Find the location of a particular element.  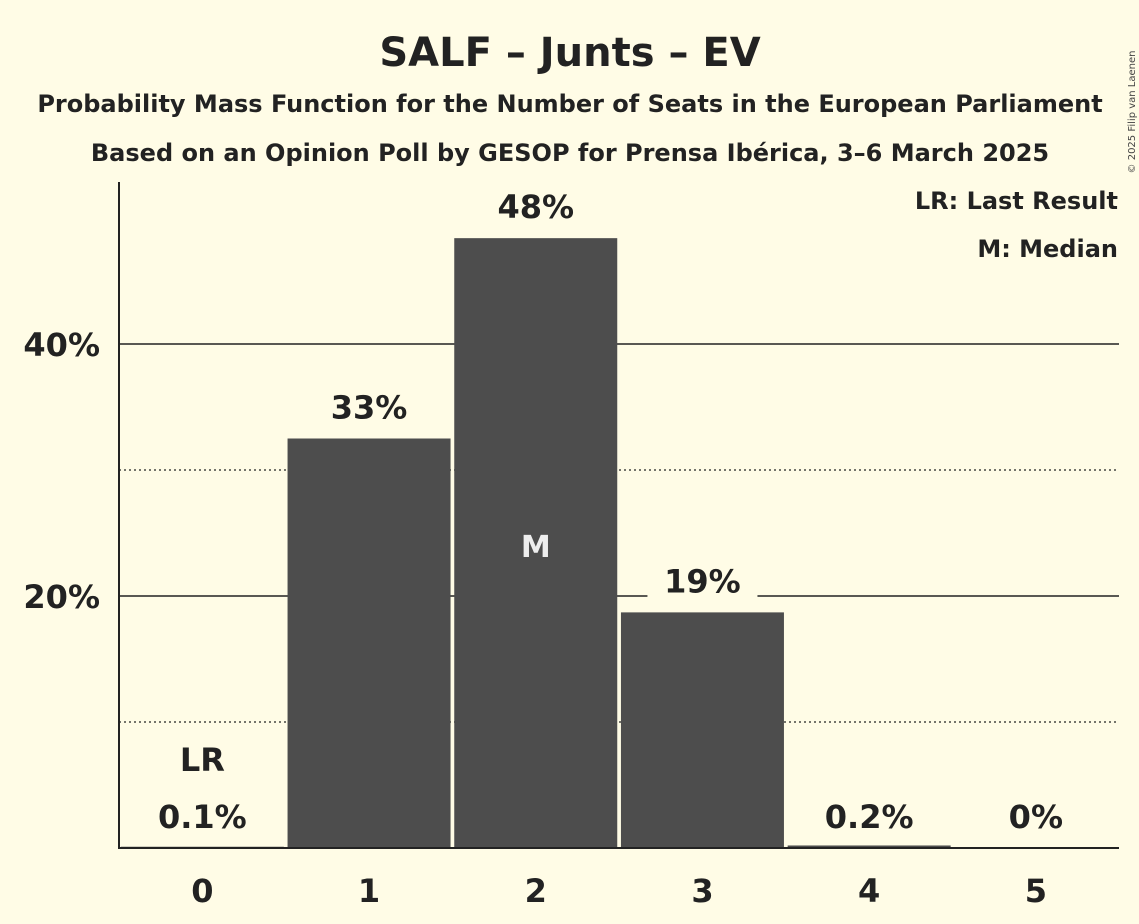

y-tick-label: 20% is located at coordinates (61, 597).